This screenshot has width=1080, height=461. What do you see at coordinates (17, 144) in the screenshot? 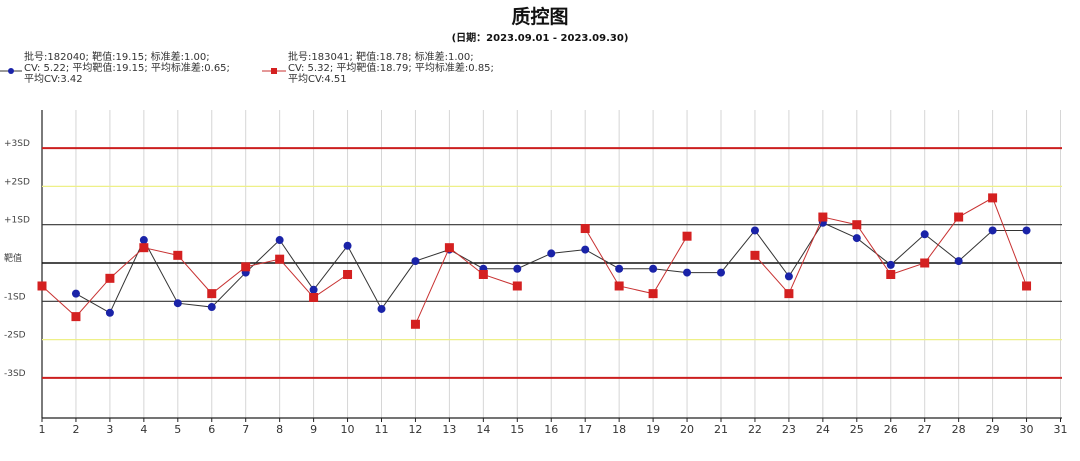
I see `sd-label: +3SD` at bounding box center [17, 144].